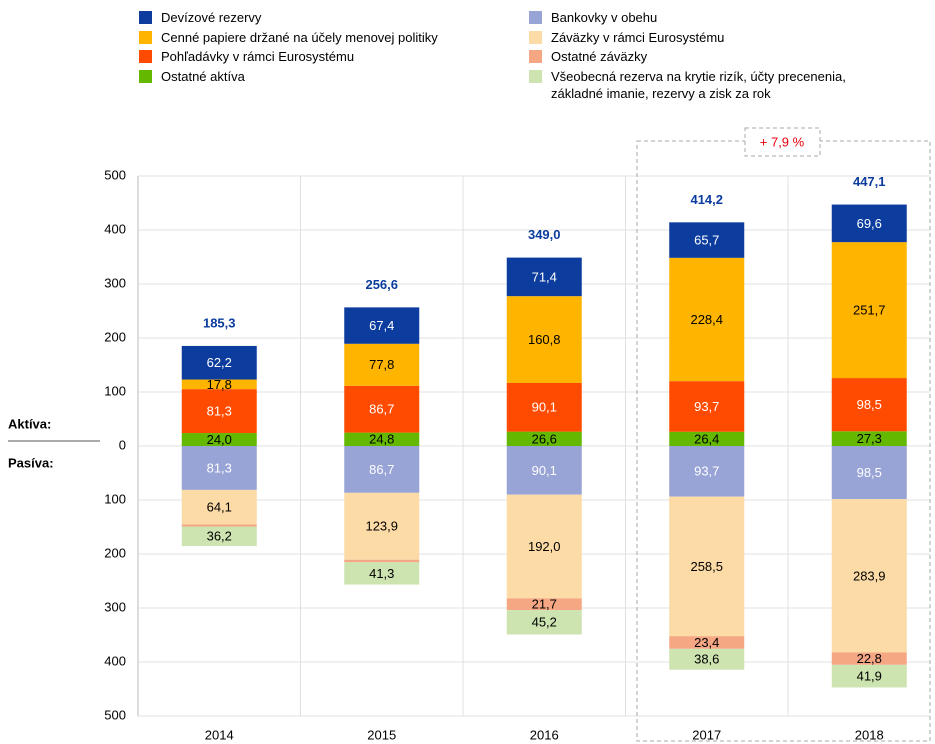 Image resolution: width=935 pixels, height=744 pixels. I want to click on x-tick-label: 2018, so click(869, 734).